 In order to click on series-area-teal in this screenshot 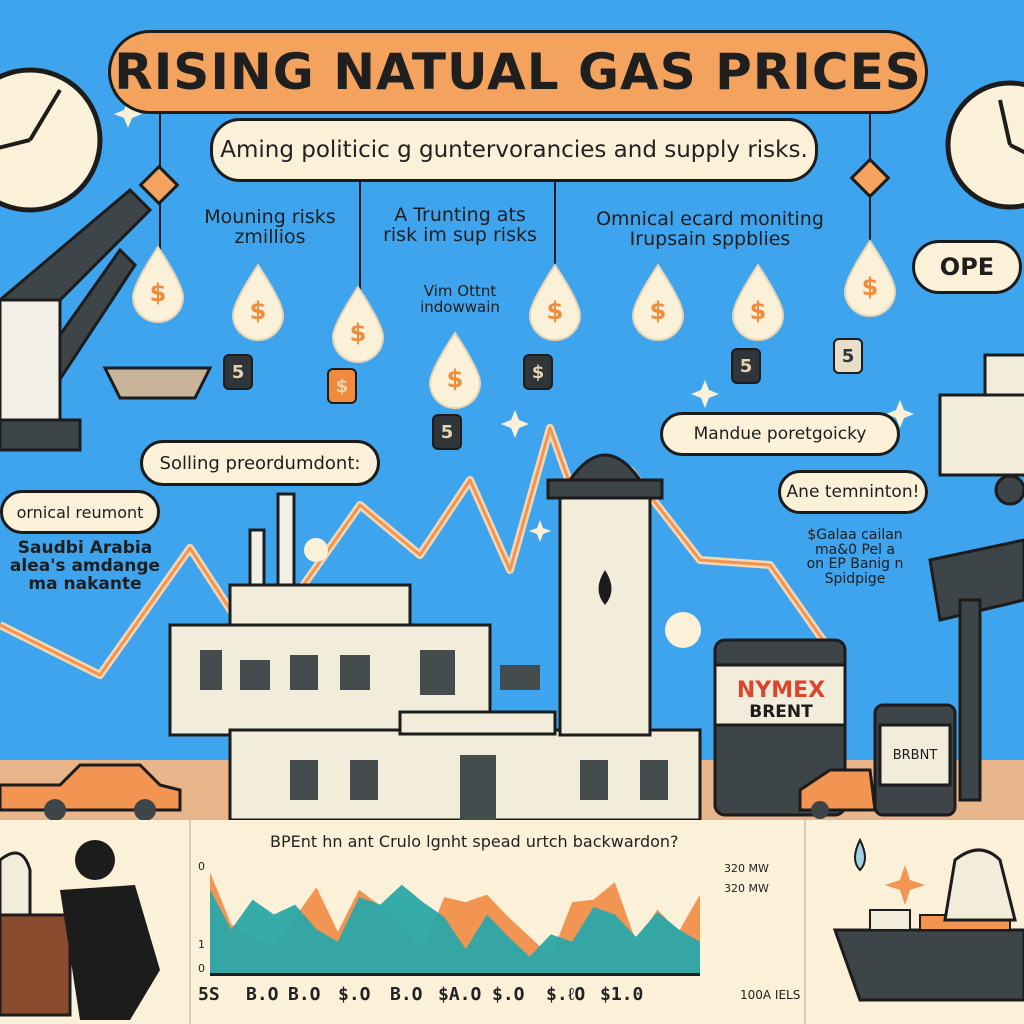, I will do `click(455, 929)`.